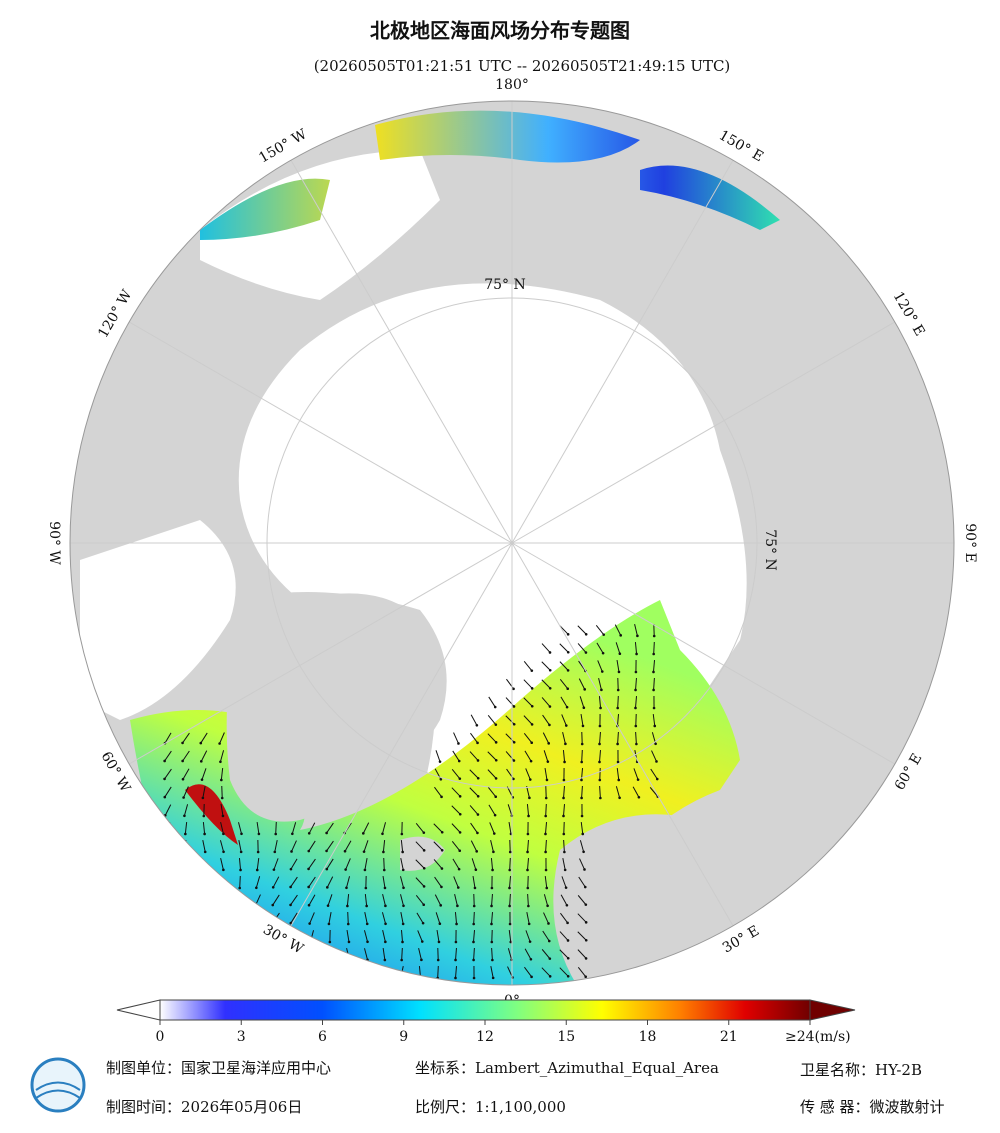 The image size is (1000, 1133). I want to click on meridian, so click(622, 351).